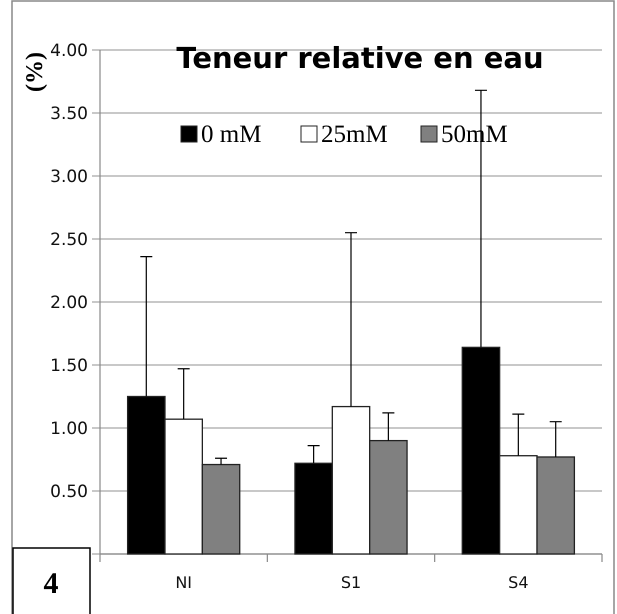 Image resolution: width=617 pixels, height=614 pixels. I want to click on y-tick-label: 0.50, so click(69, 492).